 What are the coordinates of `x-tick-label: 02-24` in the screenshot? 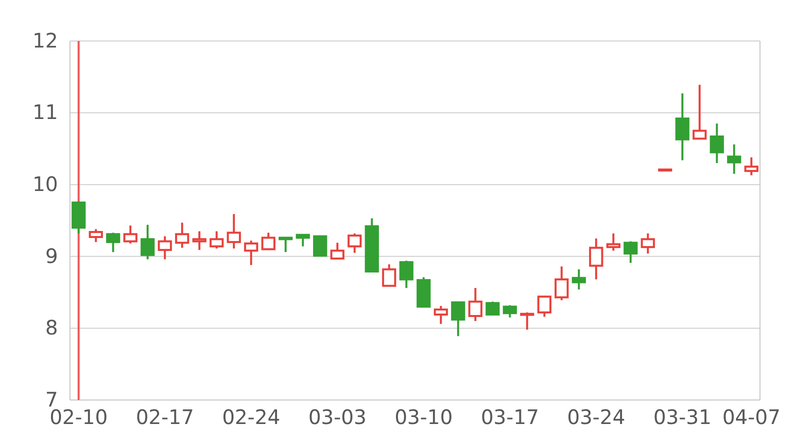 It's located at (251, 417).